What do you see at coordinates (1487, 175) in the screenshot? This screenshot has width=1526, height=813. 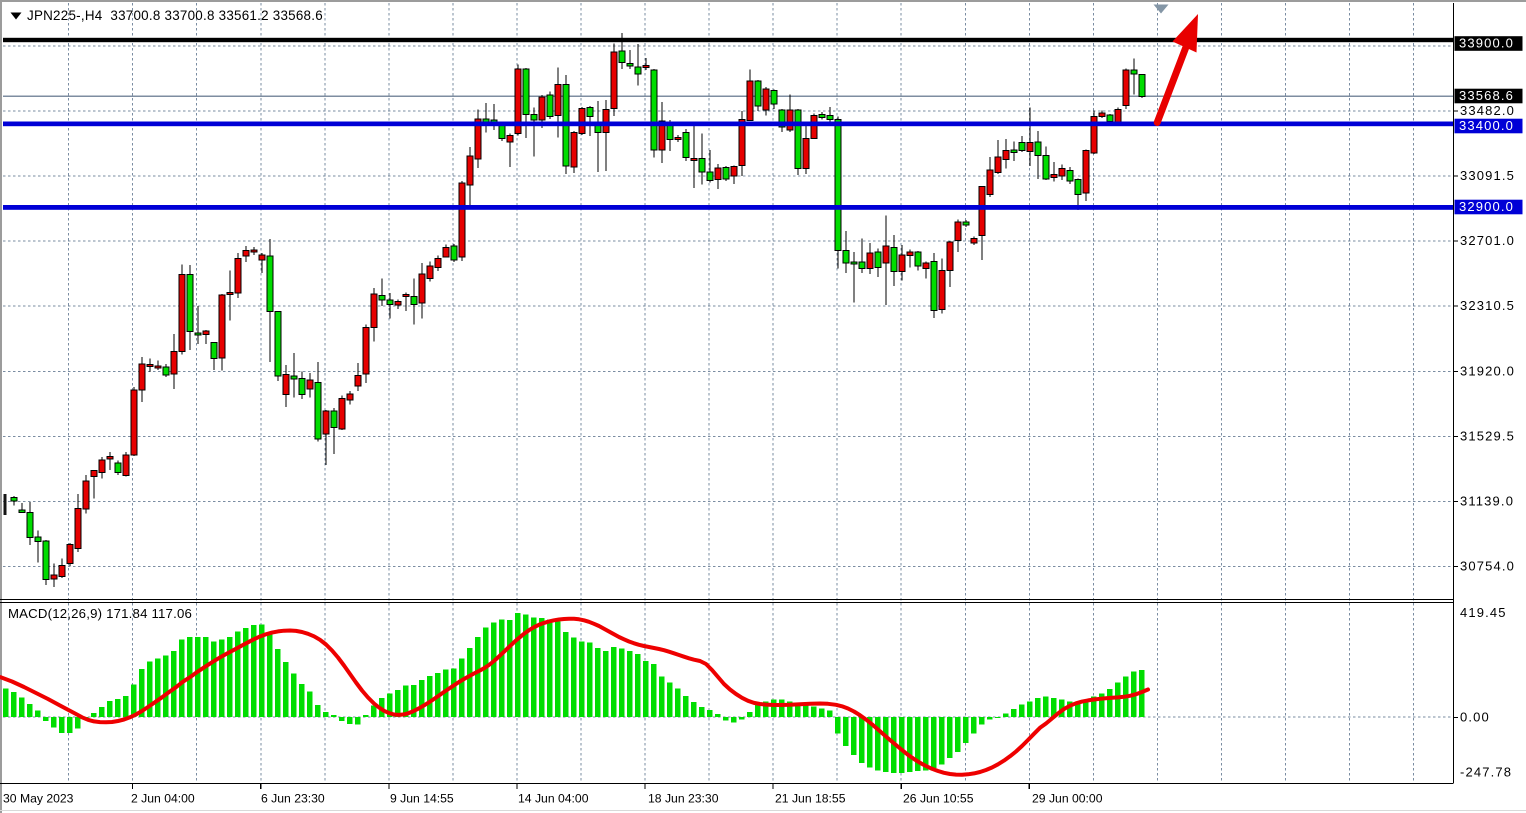 I see `svg-text: 33091.5` at bounding box center [1487, 175].